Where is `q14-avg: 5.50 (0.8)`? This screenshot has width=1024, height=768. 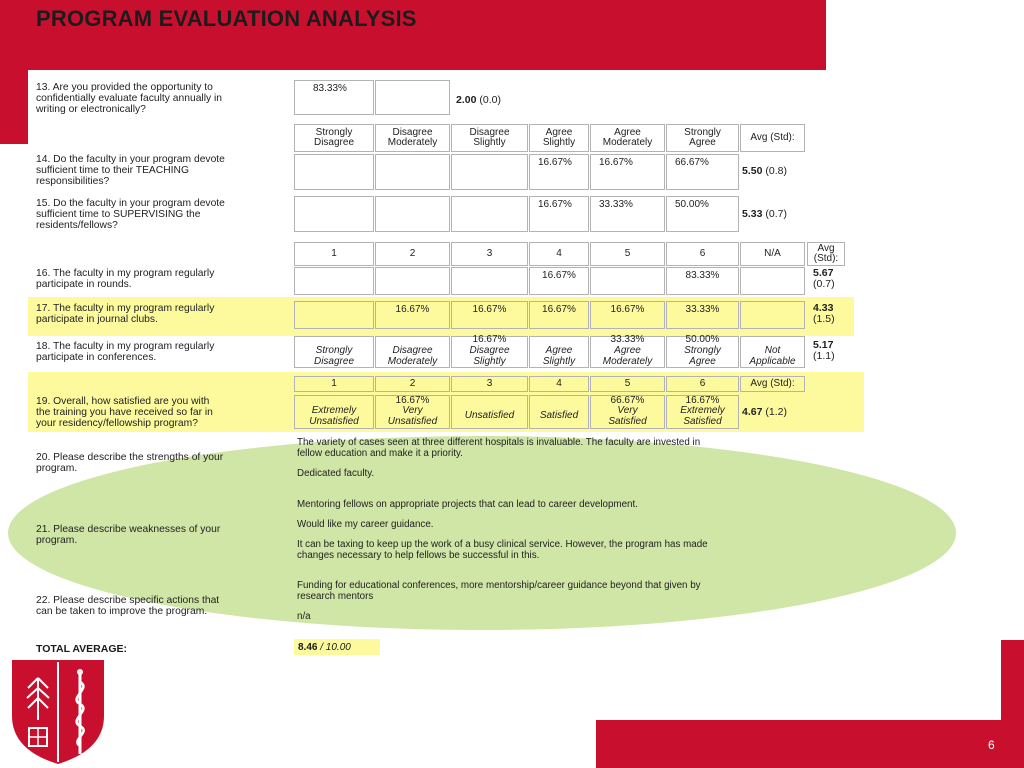
q14-avg: 5.50 (0.8) is located at coordinates (764, 171).